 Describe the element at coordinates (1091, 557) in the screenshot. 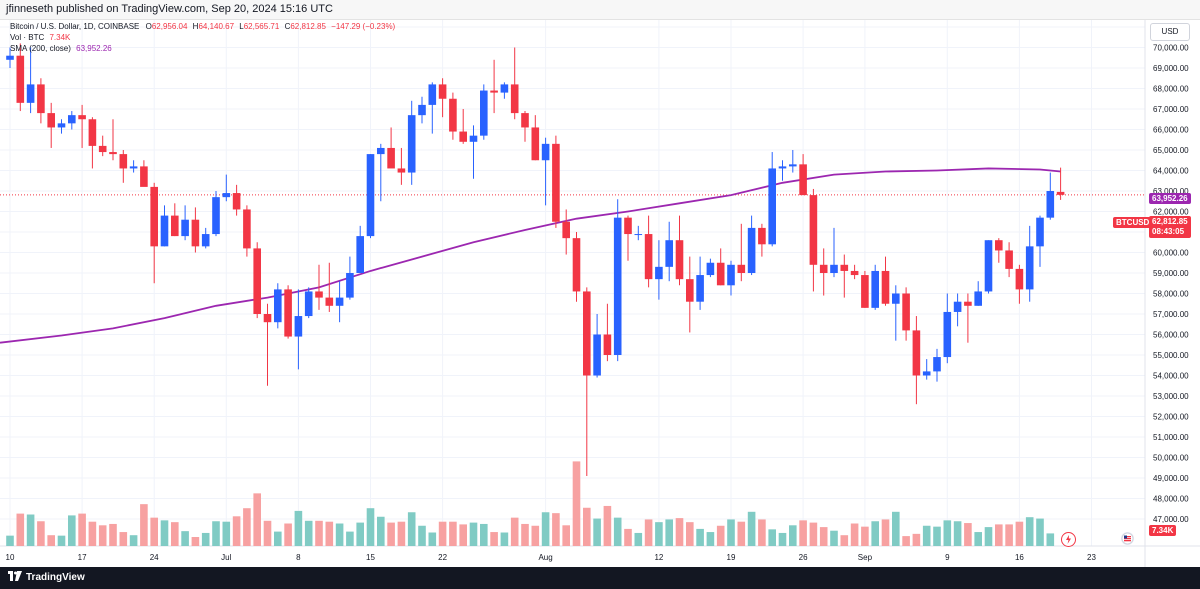

I see `x-tick-label: 23` at that location.